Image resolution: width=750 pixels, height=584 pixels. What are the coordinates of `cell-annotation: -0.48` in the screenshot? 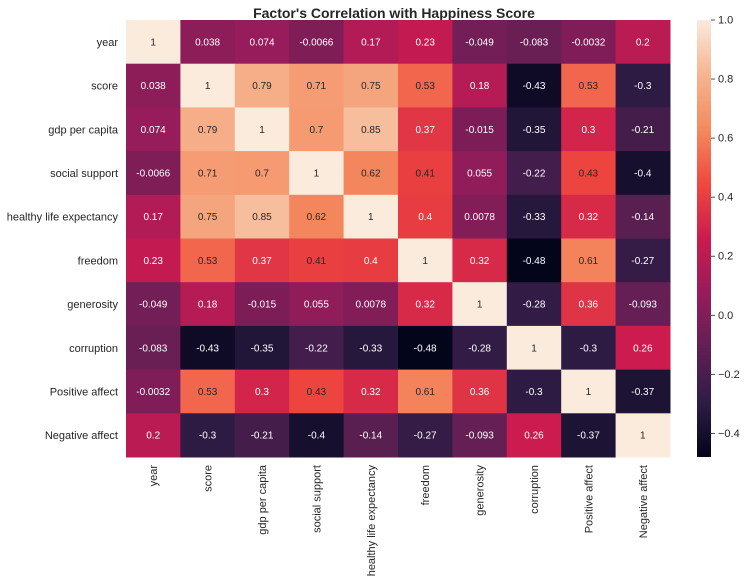 It's located at (534, 261).